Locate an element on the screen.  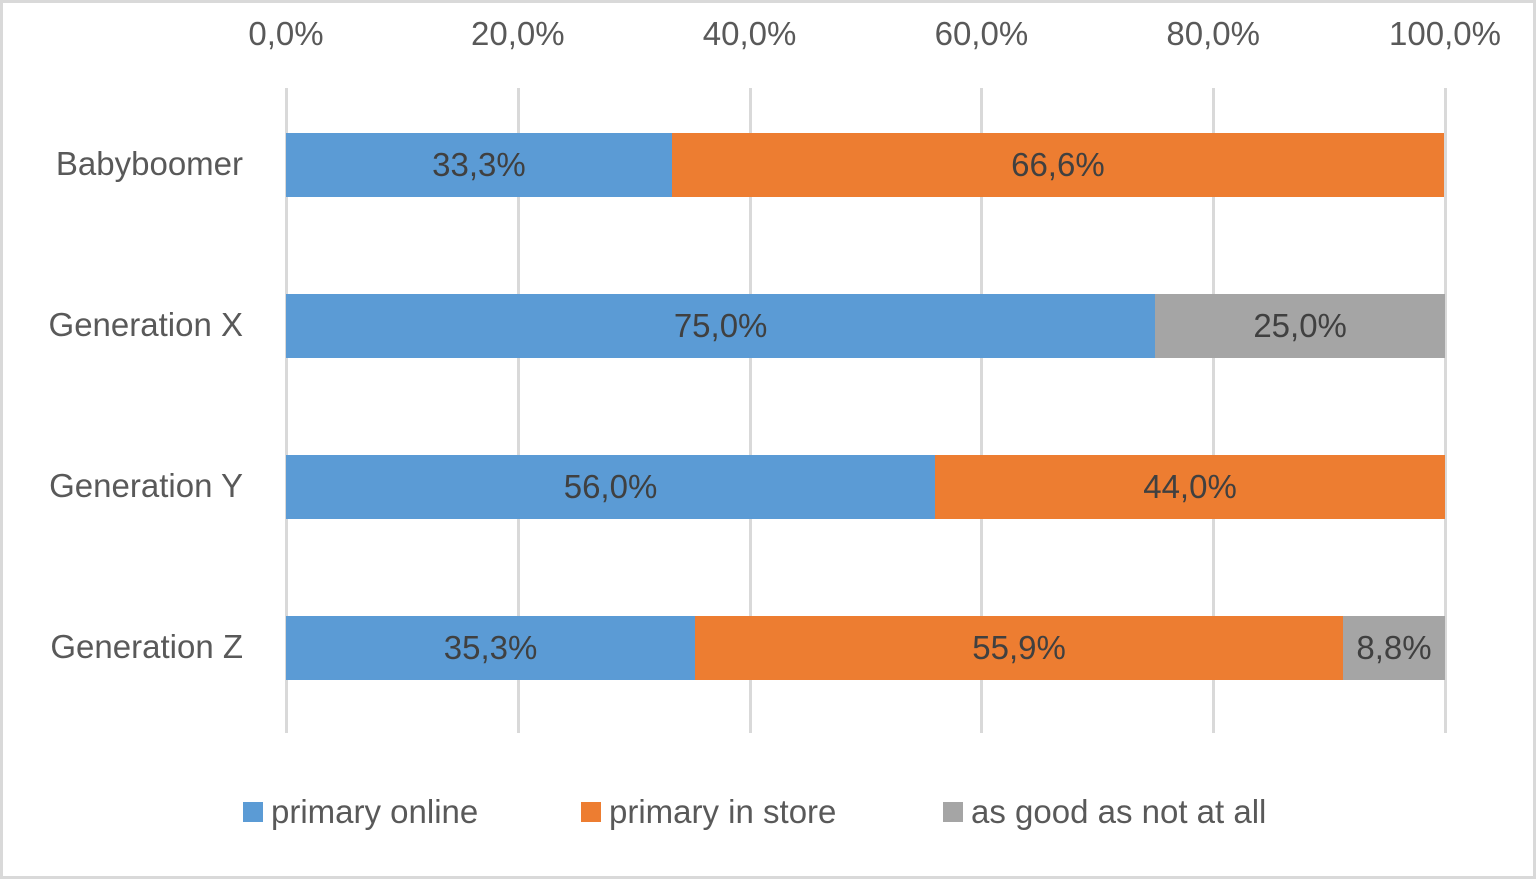
bar-segment: 55,9% is located at coordinates (1019, 648).